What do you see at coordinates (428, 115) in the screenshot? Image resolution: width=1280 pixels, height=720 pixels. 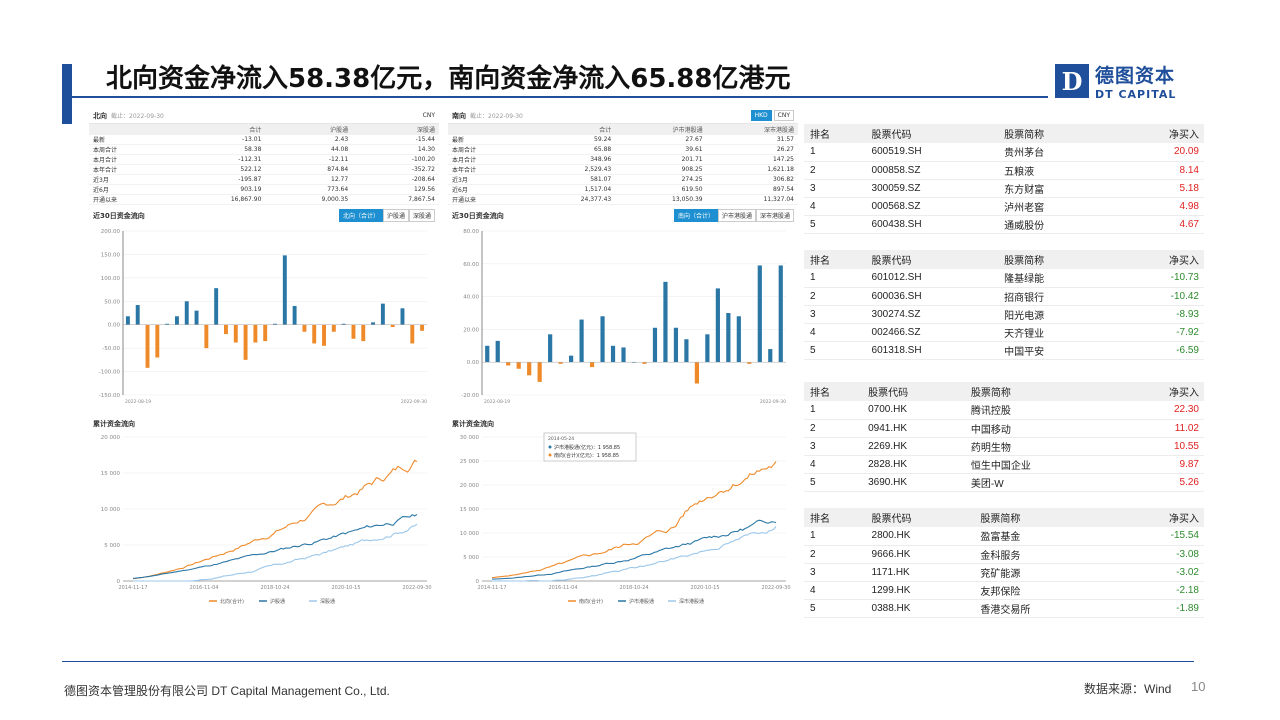 I see `north-currency: CNY` at bounding box center [428, 115].